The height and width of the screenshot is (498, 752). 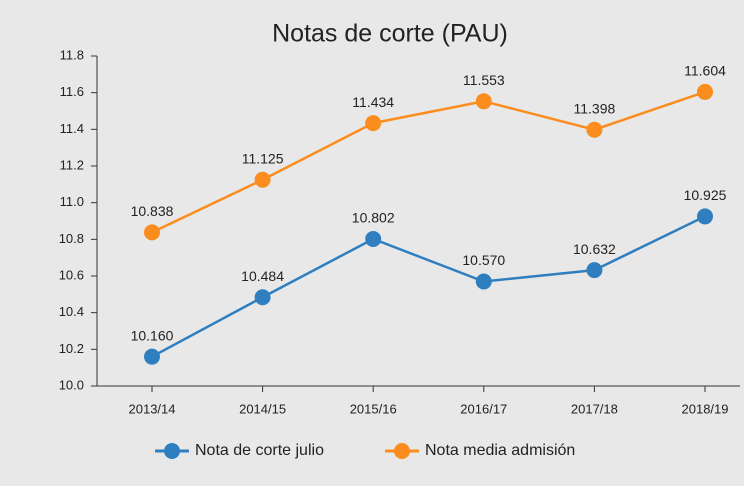 I want to click on data-label: 11.398, so click(x=595, y=108).